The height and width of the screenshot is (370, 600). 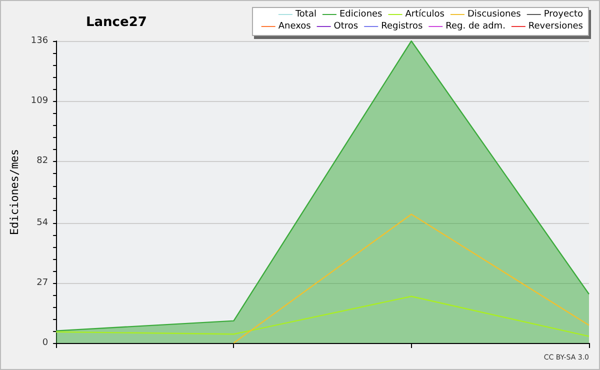 What do you see at coordinates (116, 22) in the screenshot?
I see `chart-title: Lance27` at bounding box center [116, 22].